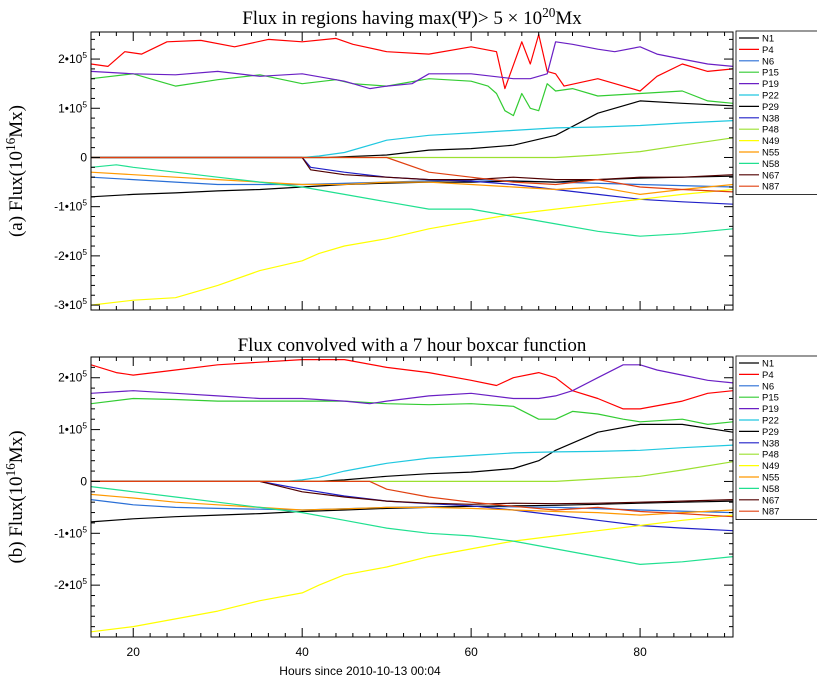 This screenshot has height=681, width=817. I want to click on y-axis-label: (b) Flux(1016Mx), so click(15, 496).